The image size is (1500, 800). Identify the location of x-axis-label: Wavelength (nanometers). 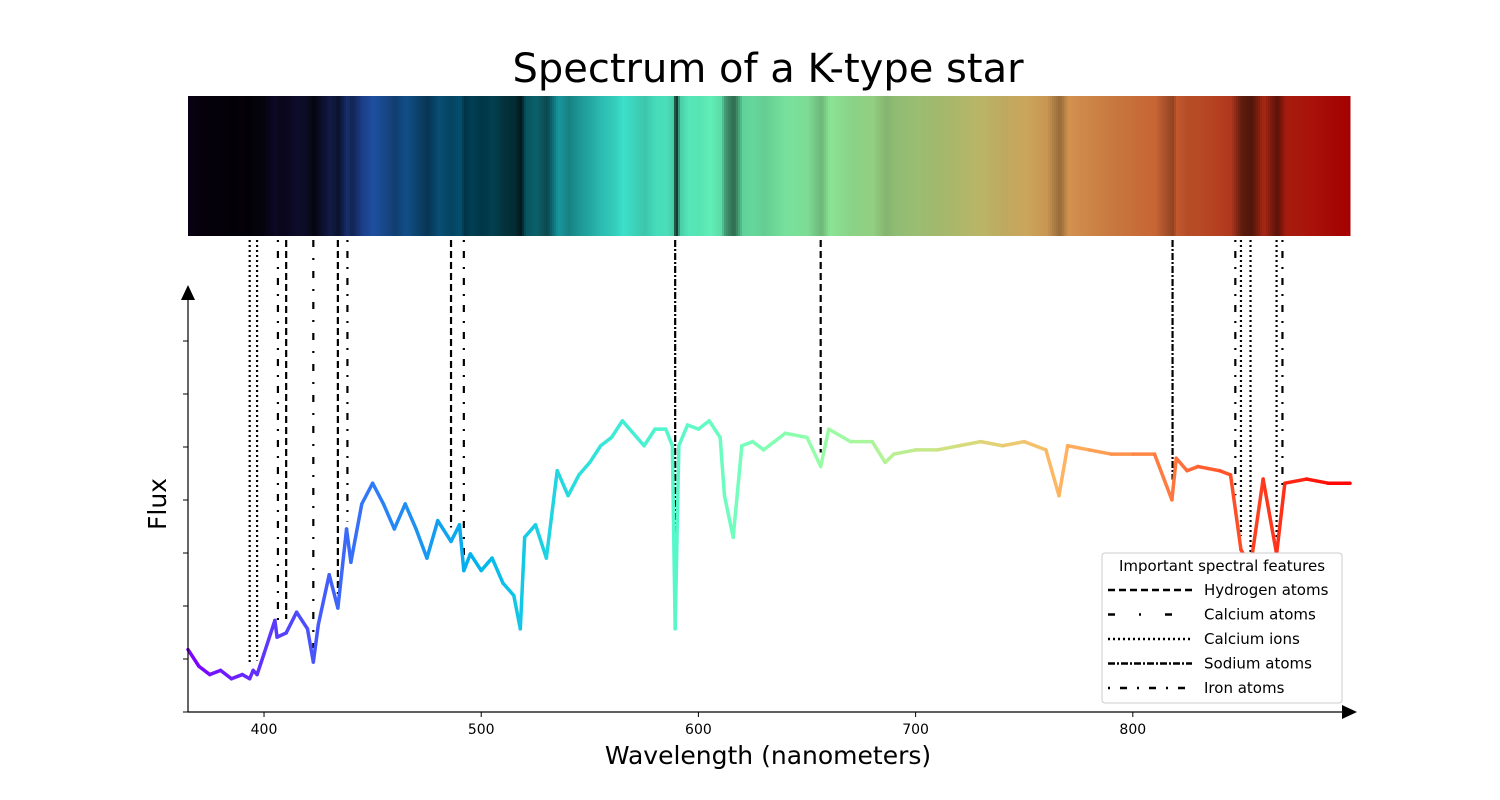
(768, 755).